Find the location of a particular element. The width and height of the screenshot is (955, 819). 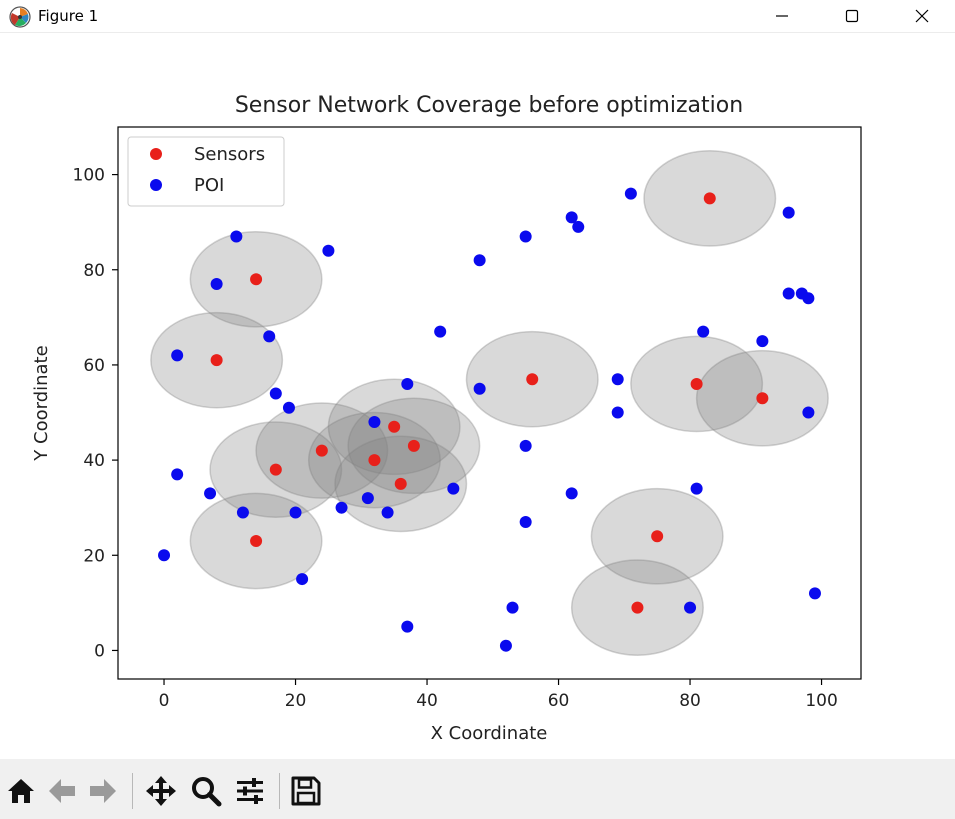

x-tick-label: 0 is located at coordinates (164, 701).